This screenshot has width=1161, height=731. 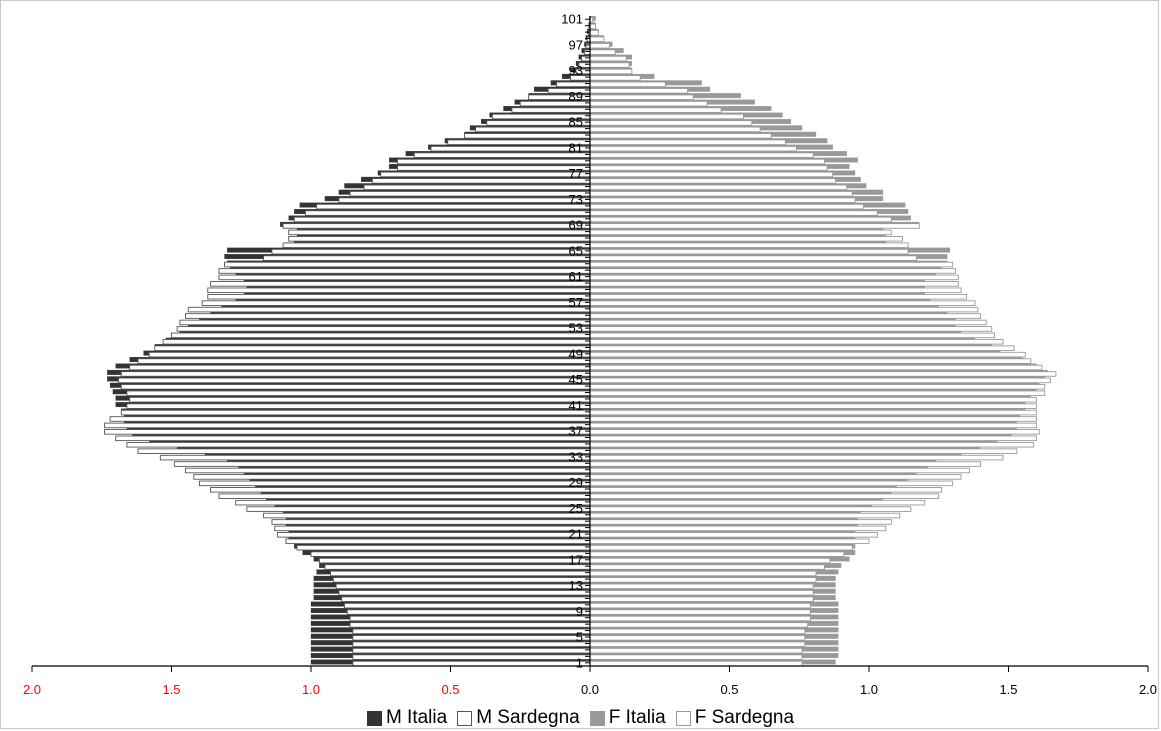 I want to click on y-tick-label-5: 5, so click(x=579, y=637).